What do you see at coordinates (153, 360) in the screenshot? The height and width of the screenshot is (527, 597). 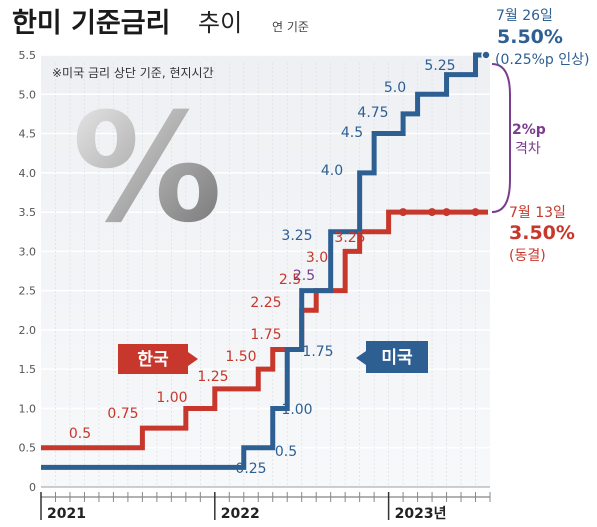 I see `badge-korea-label: 한국` at bounding box center [153, 360].